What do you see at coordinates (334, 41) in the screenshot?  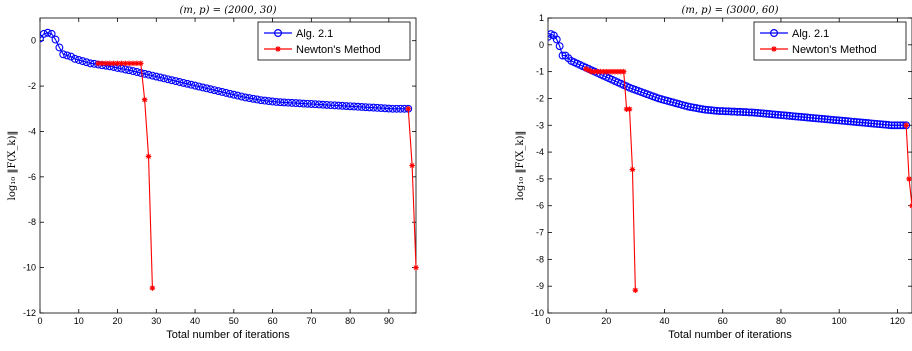 I see `legend-box` at bounding box center [334, 41].